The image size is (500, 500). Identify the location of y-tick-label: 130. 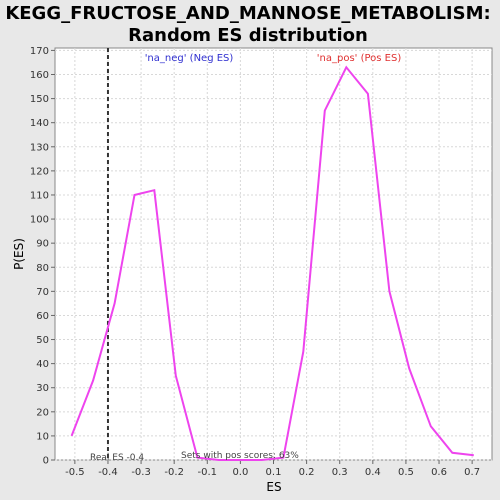
(39, 147).